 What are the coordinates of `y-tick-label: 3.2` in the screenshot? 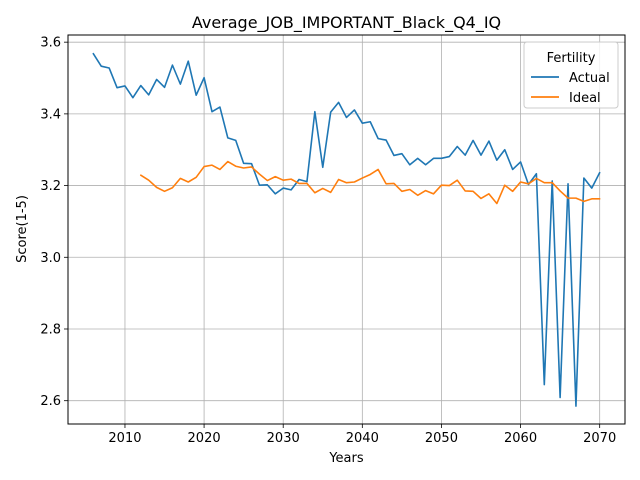 It's located at (50, 186).